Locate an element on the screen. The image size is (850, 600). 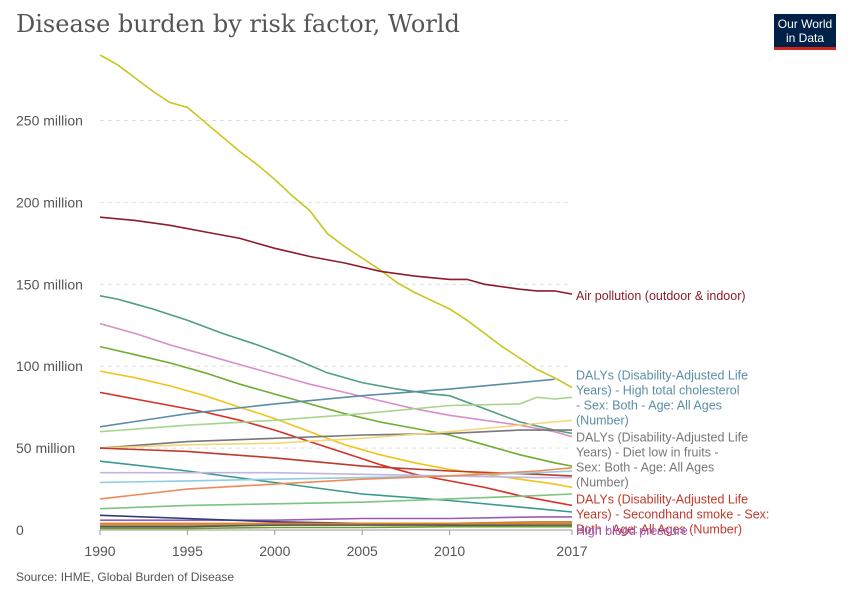
series-label: High blood pressure is located at coordinates (632, 531).